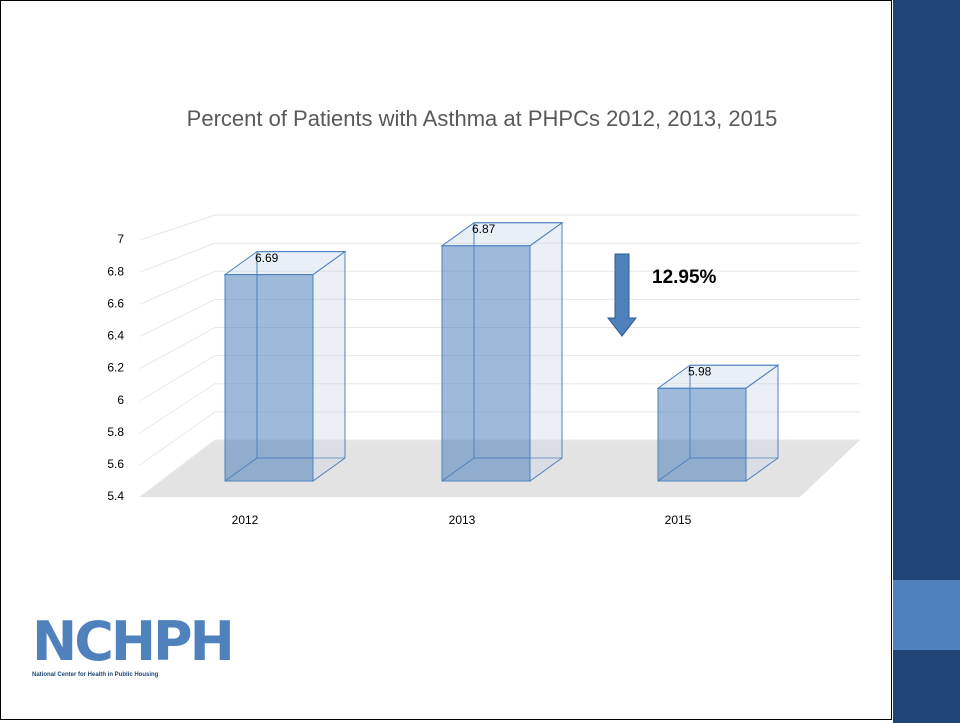 The height and width of the screenshot is (723, 960). I want to click on y-tick-label: 5.6, so click(115, 464).